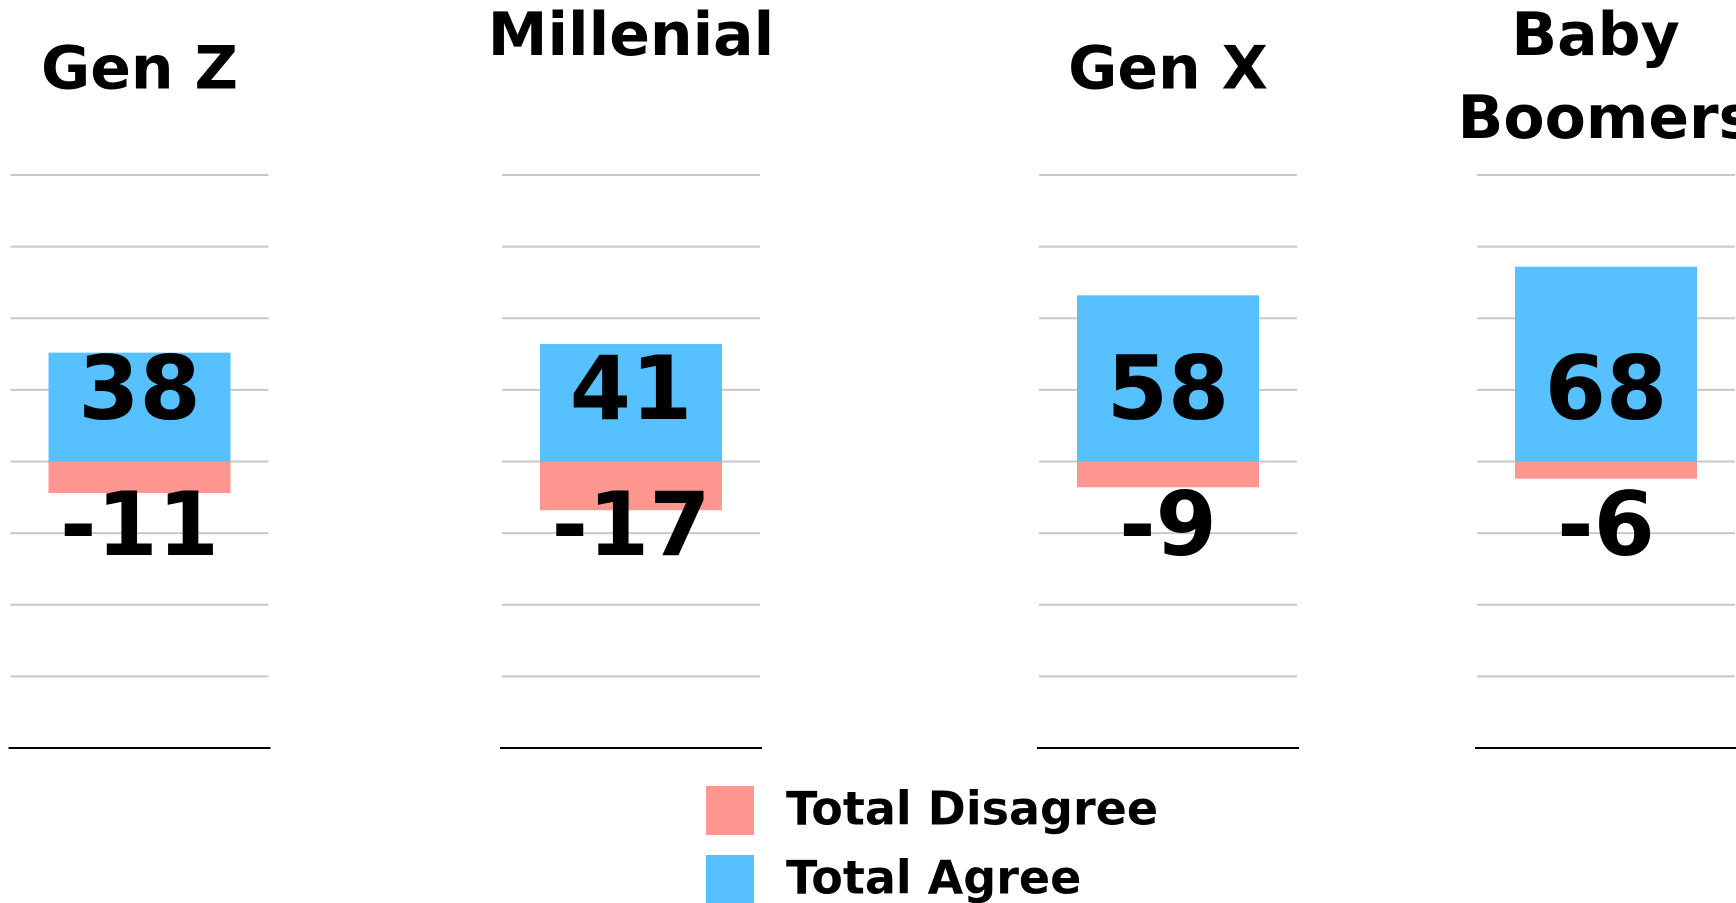 The width and height of the screenshot is (1736, 903). Describe the element at coordinates (972, 809) in the screenshot. I see `legend-label: Total Disagree` at that location.